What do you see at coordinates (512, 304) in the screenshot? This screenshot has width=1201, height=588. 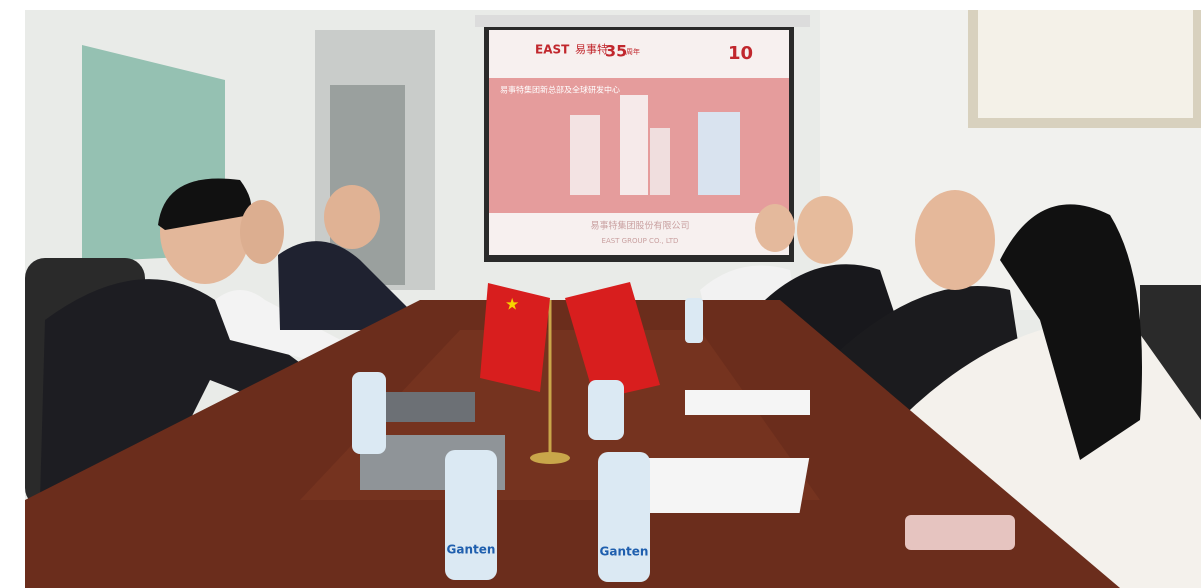 I see `flag-star: ★` at bounding box center [512, 304].